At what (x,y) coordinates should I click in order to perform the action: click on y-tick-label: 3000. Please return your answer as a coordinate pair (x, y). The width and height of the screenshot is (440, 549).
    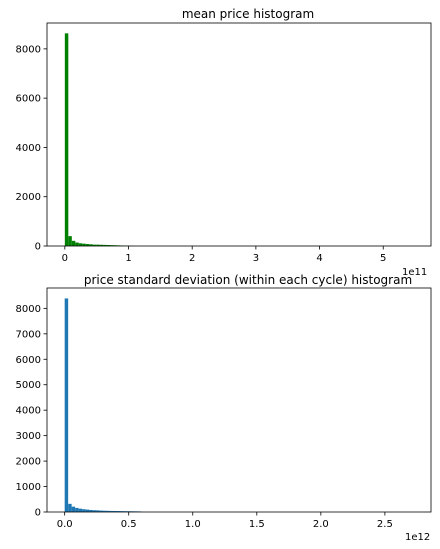
    Looking at the image, I should click on (28, 436).